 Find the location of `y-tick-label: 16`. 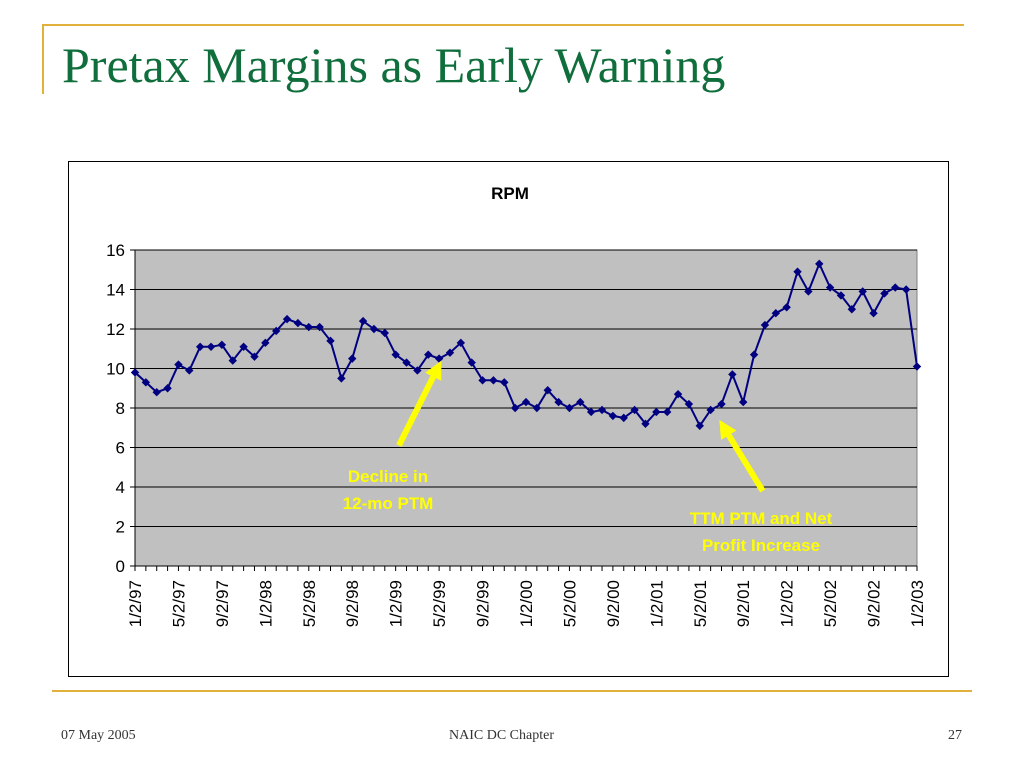

y-tick-label: 16 is located at coordinates (115, 250).